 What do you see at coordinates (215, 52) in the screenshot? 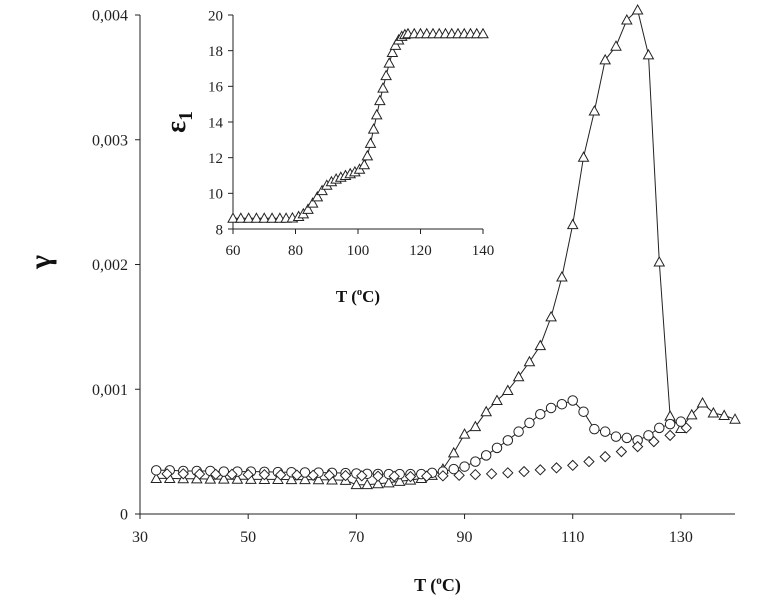
I see `inset-y-tick-label: 18` at bounding box center [215, 52].